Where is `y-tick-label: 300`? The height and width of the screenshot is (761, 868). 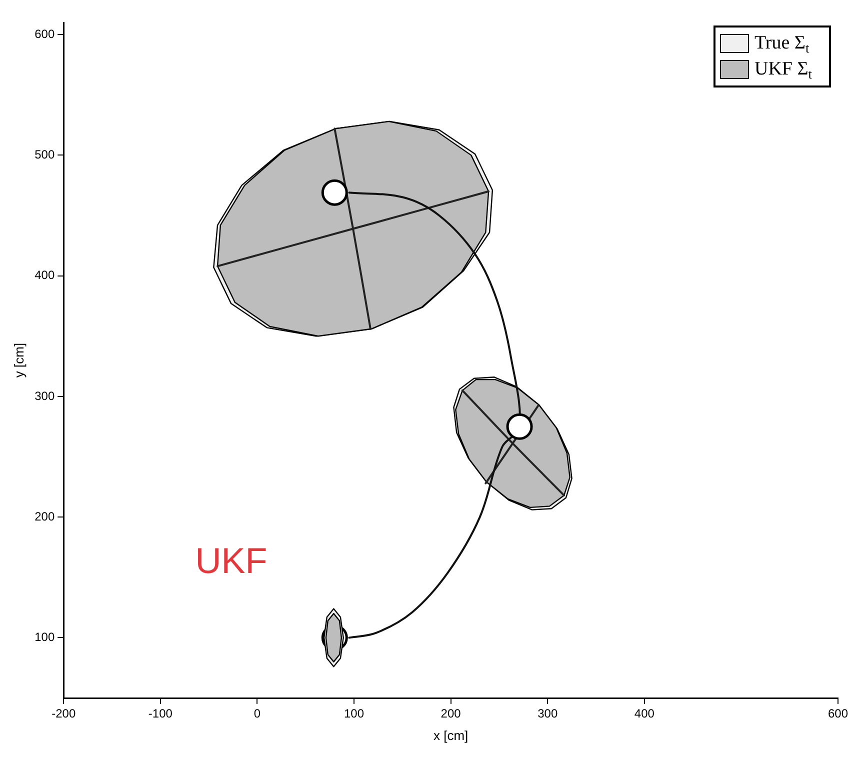 y-tick-label: 300 is located at coordinates (44, 395).